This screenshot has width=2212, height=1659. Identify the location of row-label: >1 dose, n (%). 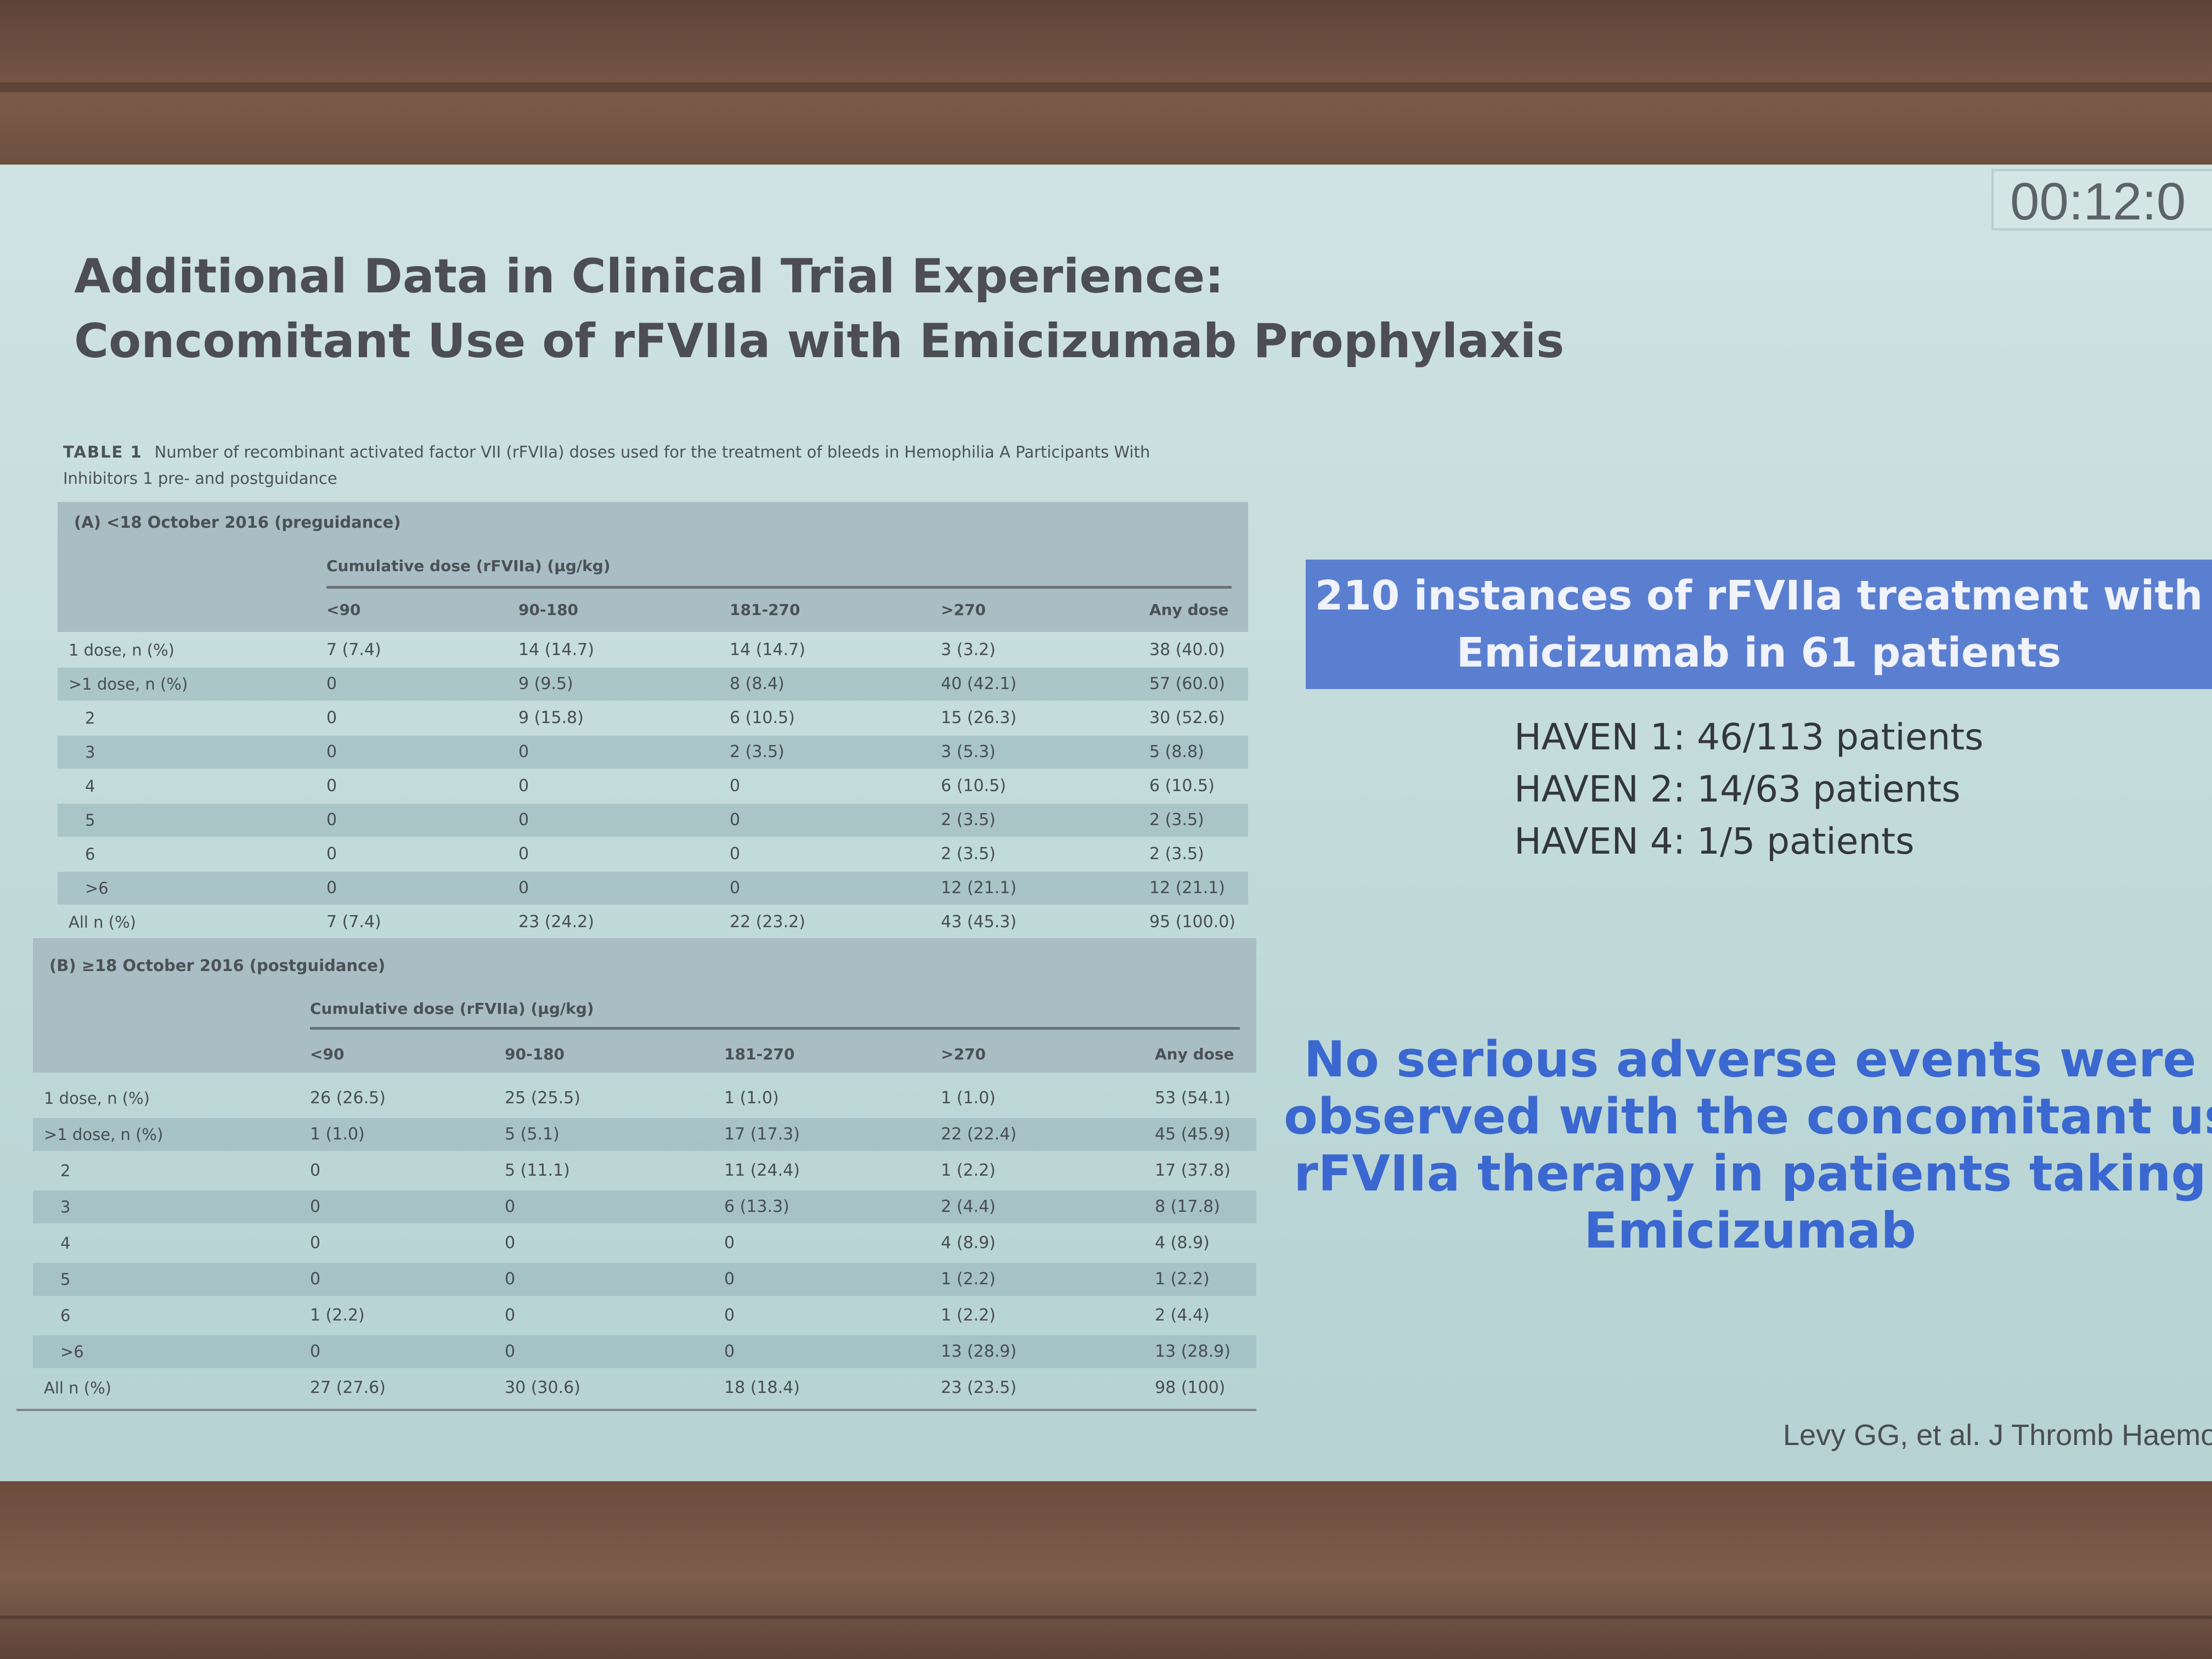
(128, 684).